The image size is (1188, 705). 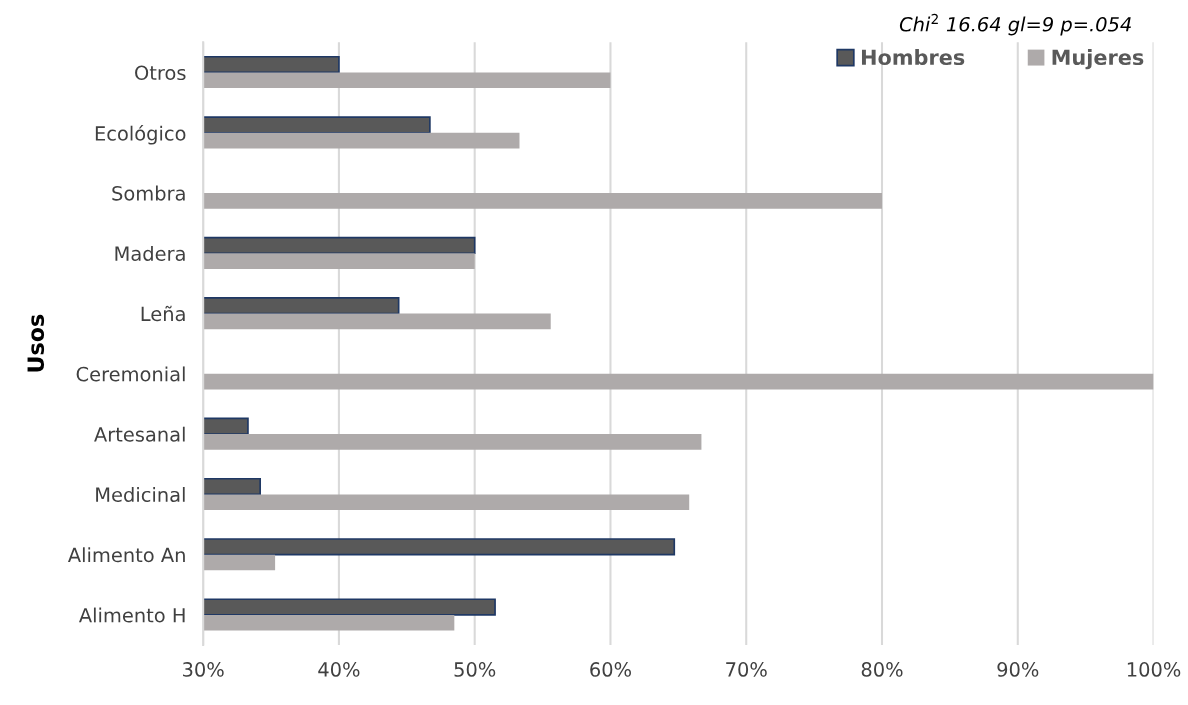 I want to click on x-tick-label: 100%, so click(x=1154, y=669).